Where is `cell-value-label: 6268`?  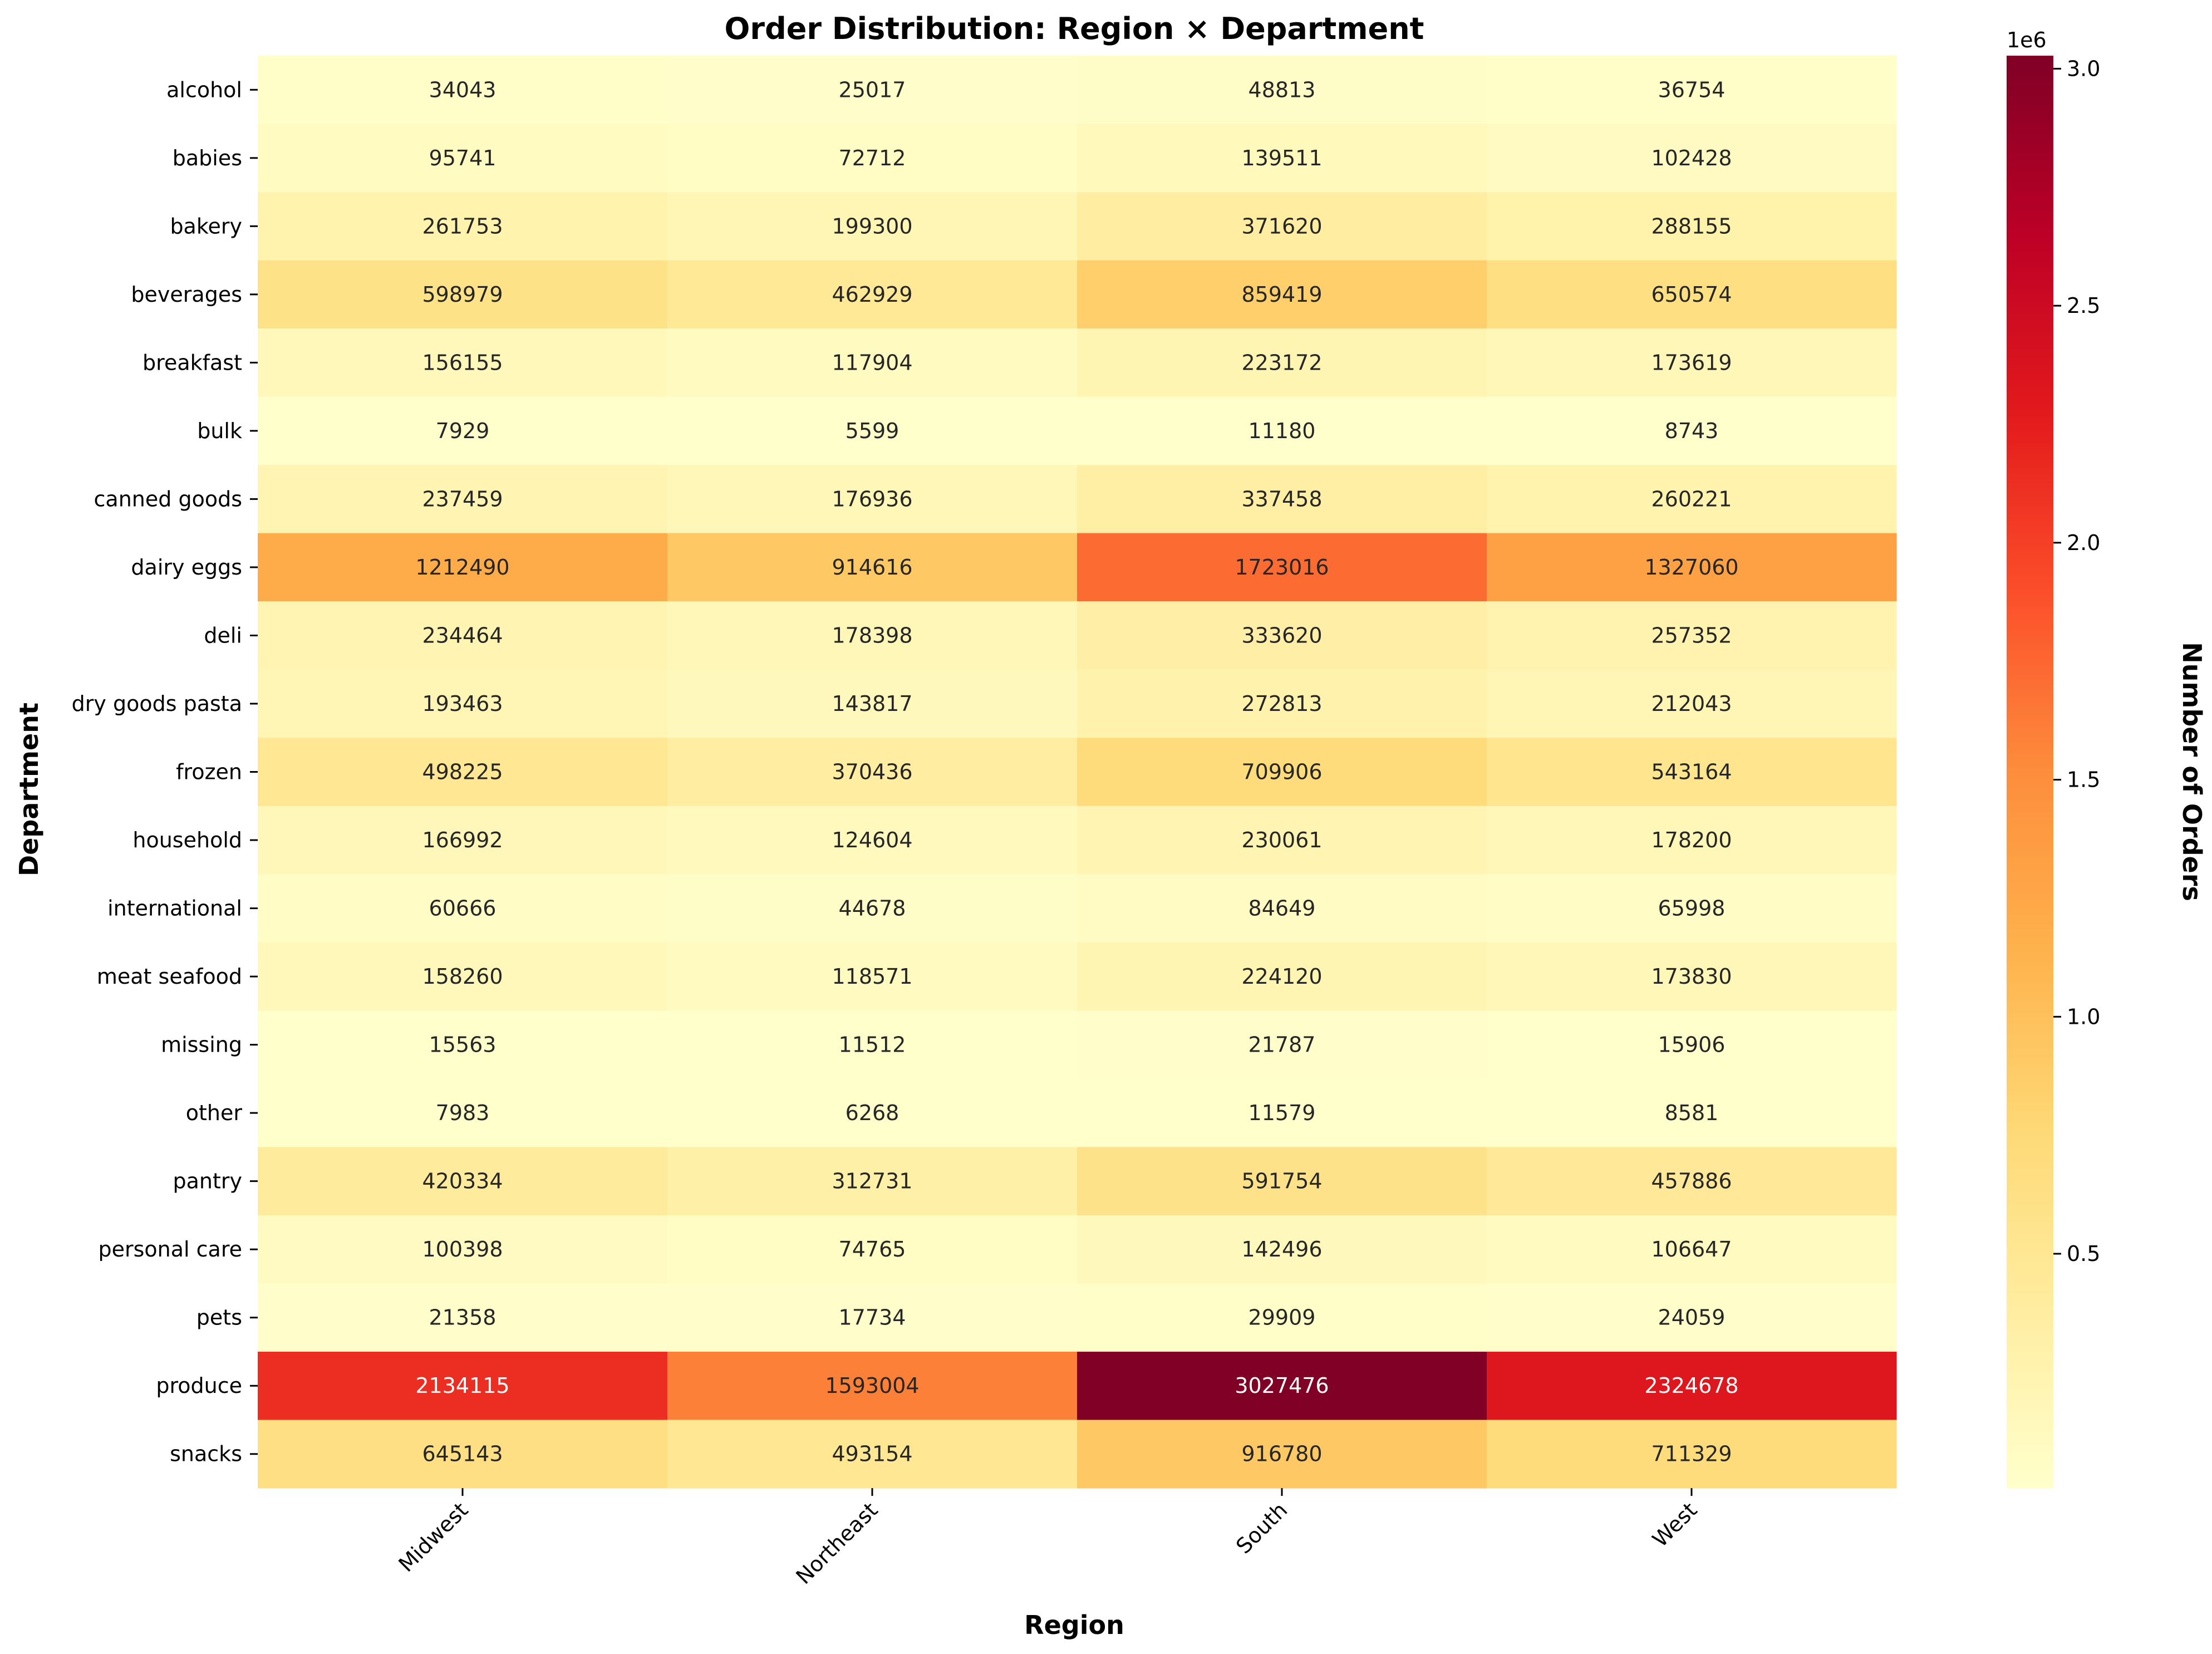
cell-value-label: 6268 is located at coordinates (872, 1113).